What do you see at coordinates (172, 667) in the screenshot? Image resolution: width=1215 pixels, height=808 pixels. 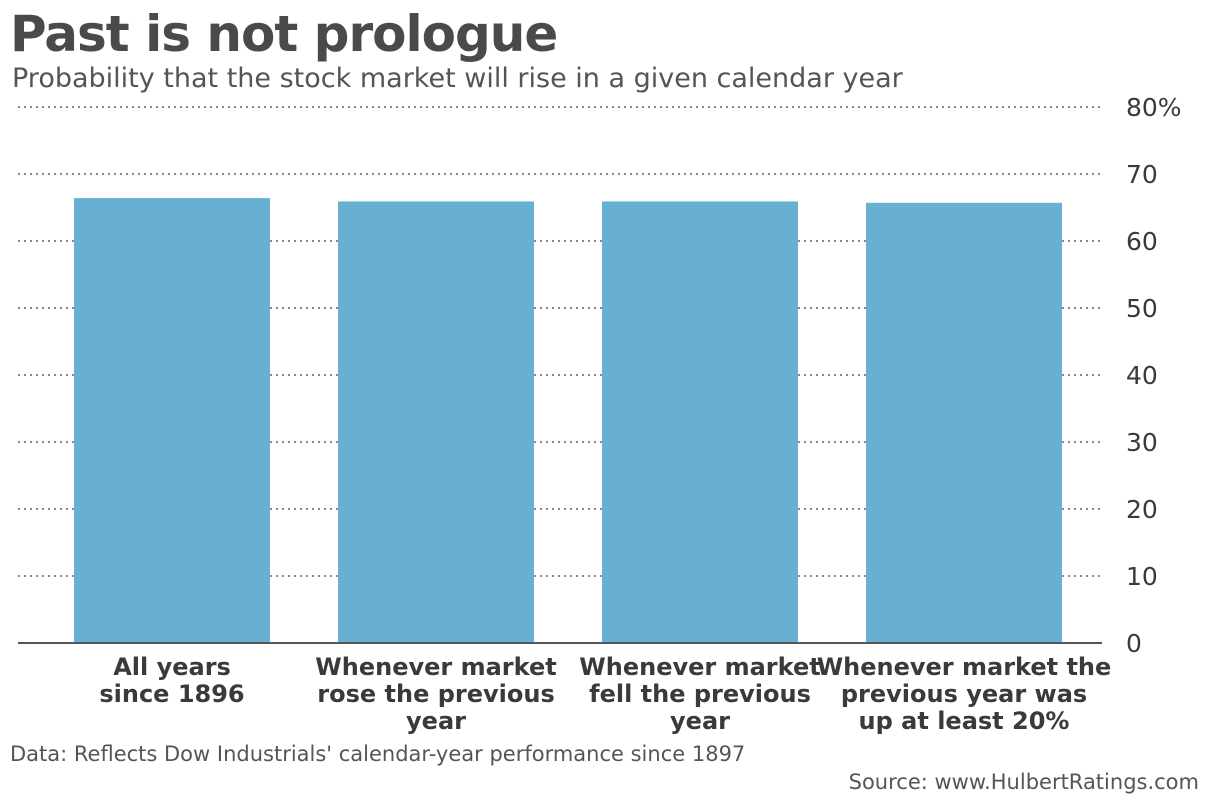 I see `category-label-line: All years` at bounding box center [172, 667].